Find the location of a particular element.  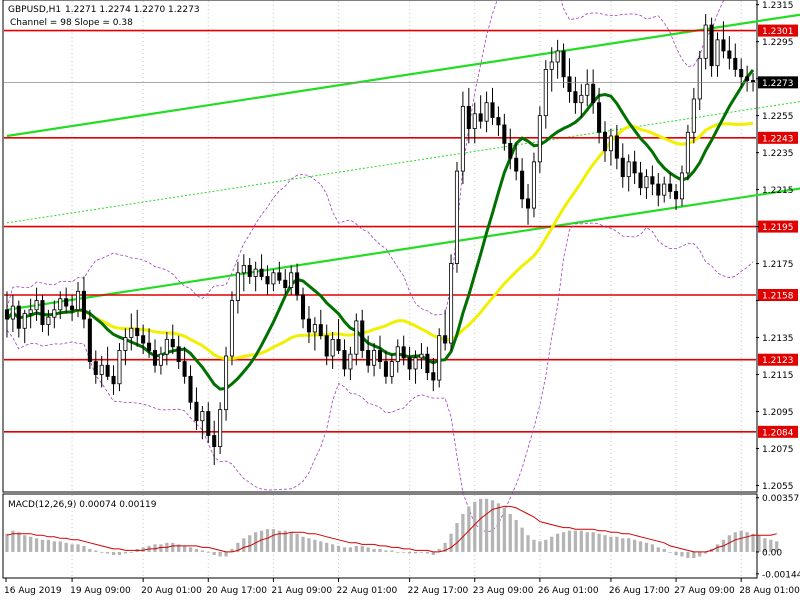

price-tick-label: 1.2135 is located at coordinates (778, 339).